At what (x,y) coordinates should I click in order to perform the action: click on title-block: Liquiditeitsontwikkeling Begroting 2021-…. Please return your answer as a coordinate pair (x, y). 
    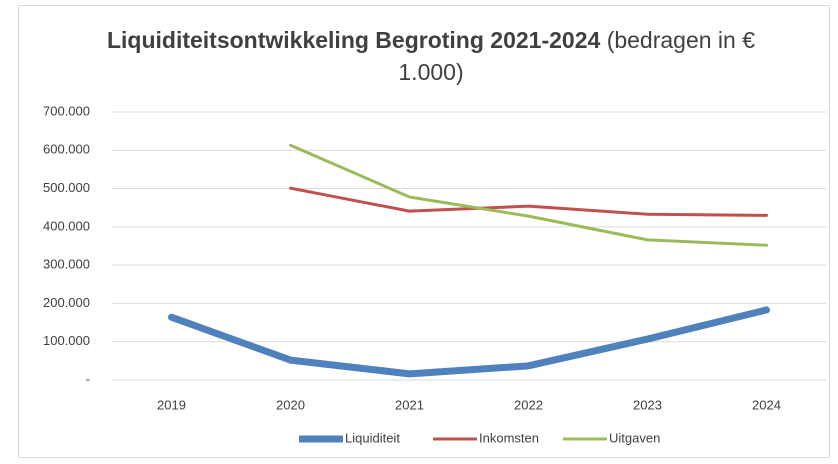
    Looking at the image, I should click on (431, 56).